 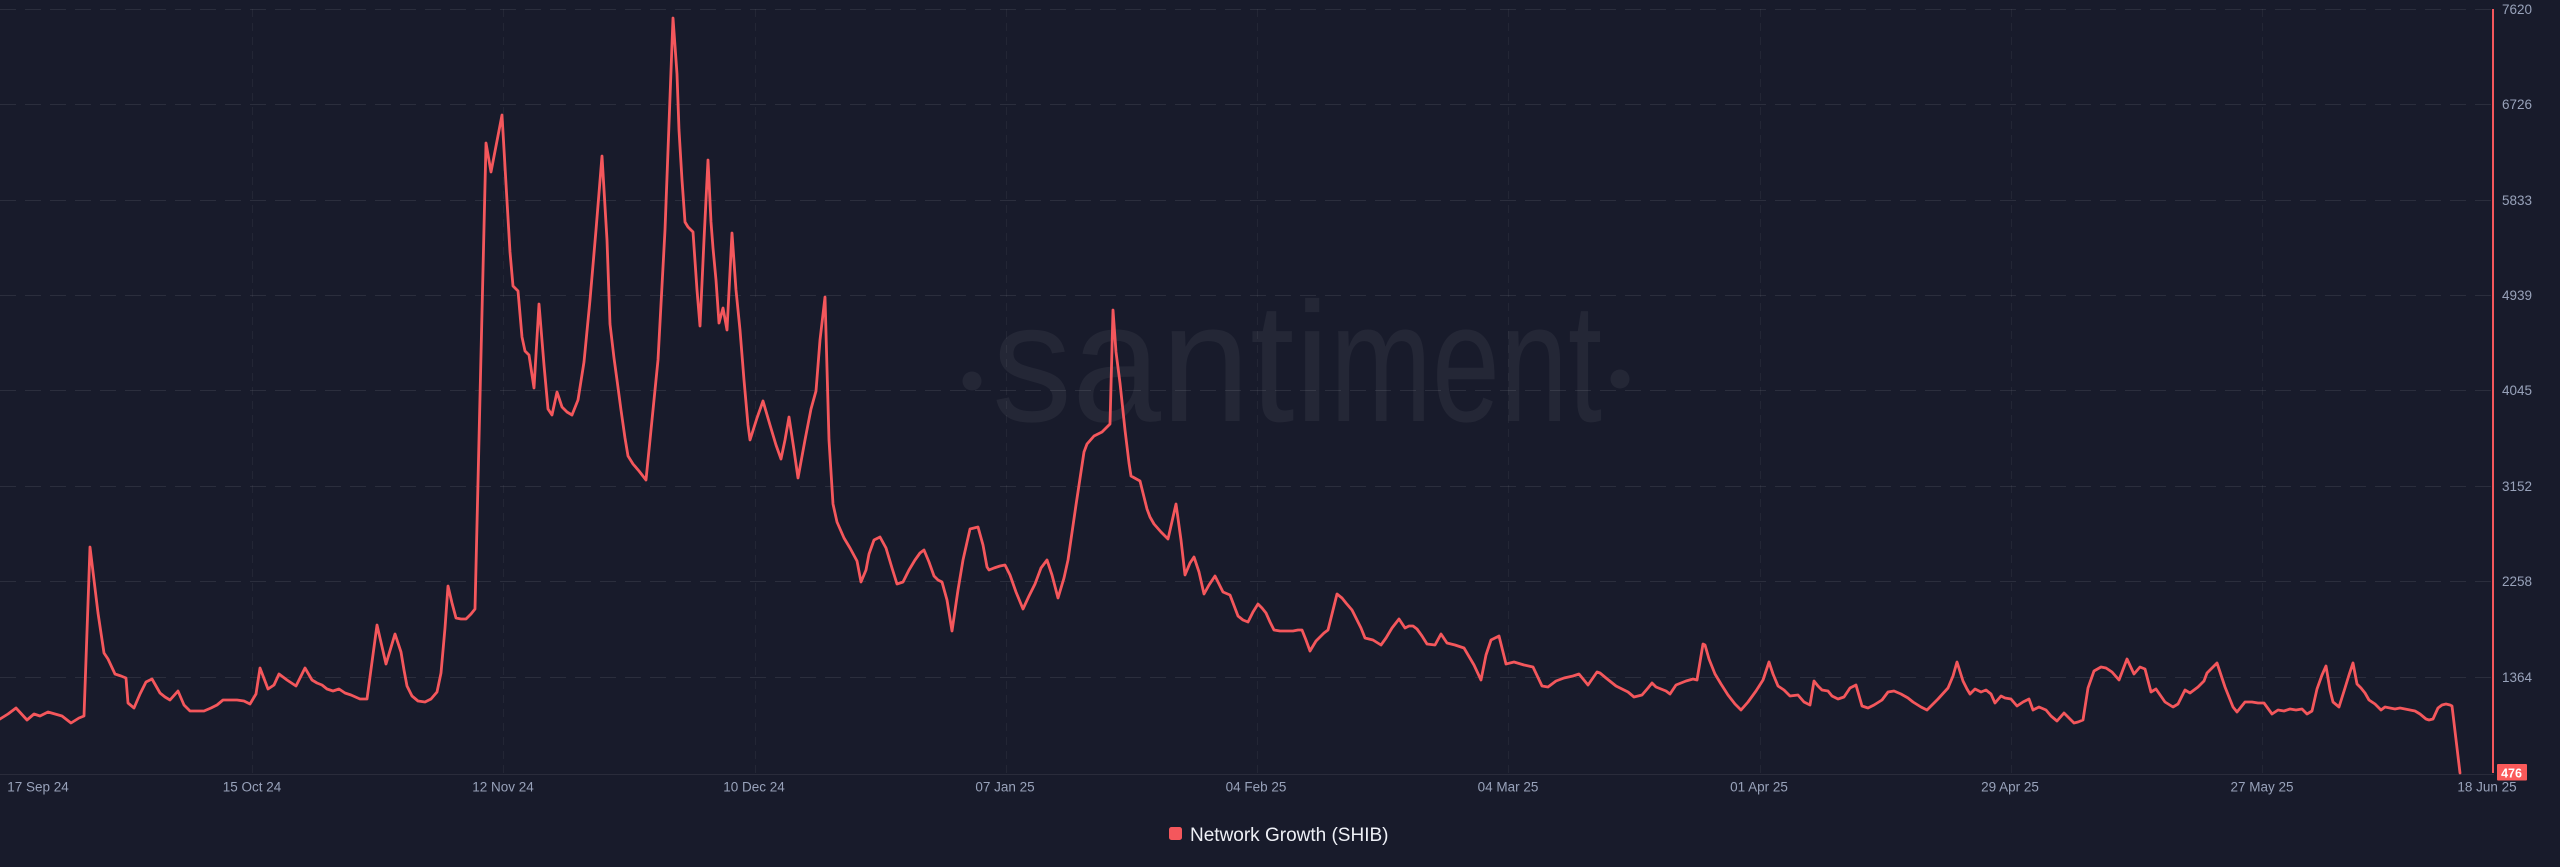 I want to click on svg-text: 2258, so click(x=2517, y=581).